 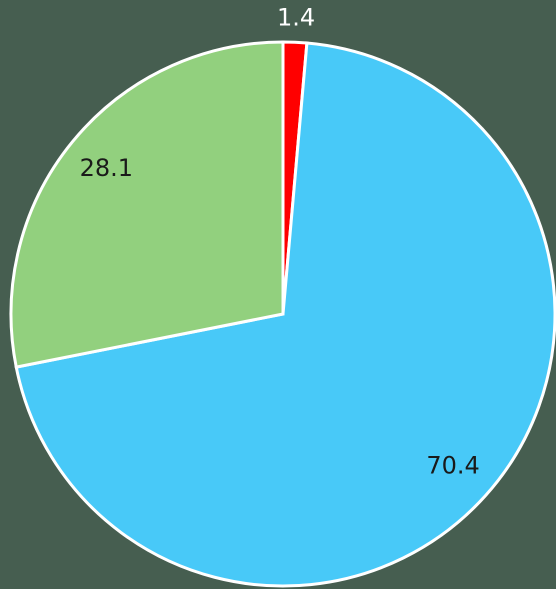 What do you see at coordinates (452, 466) in the screenshot?
I see `data-label: 70.4` at bounding box center [452, 466].